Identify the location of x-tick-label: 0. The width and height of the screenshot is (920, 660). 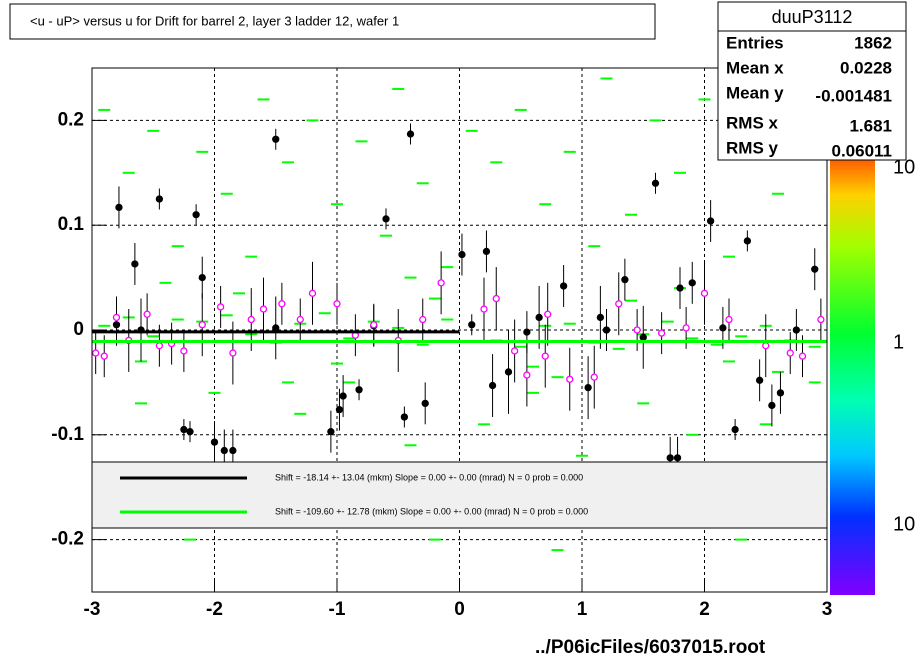
(459, 609).